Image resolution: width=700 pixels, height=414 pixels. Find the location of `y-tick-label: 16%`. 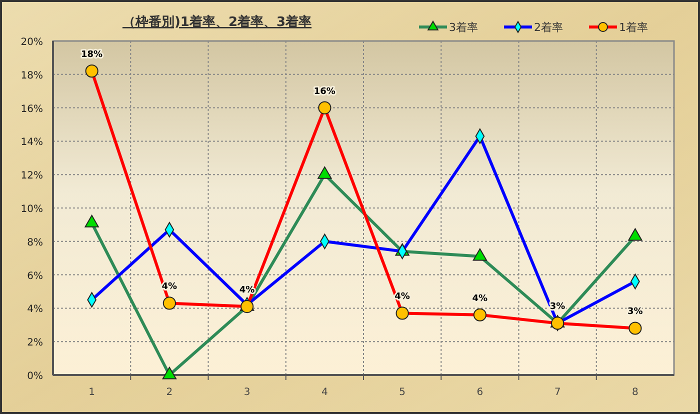

y-tick-label: 16% is located at coordinates (31, 109).